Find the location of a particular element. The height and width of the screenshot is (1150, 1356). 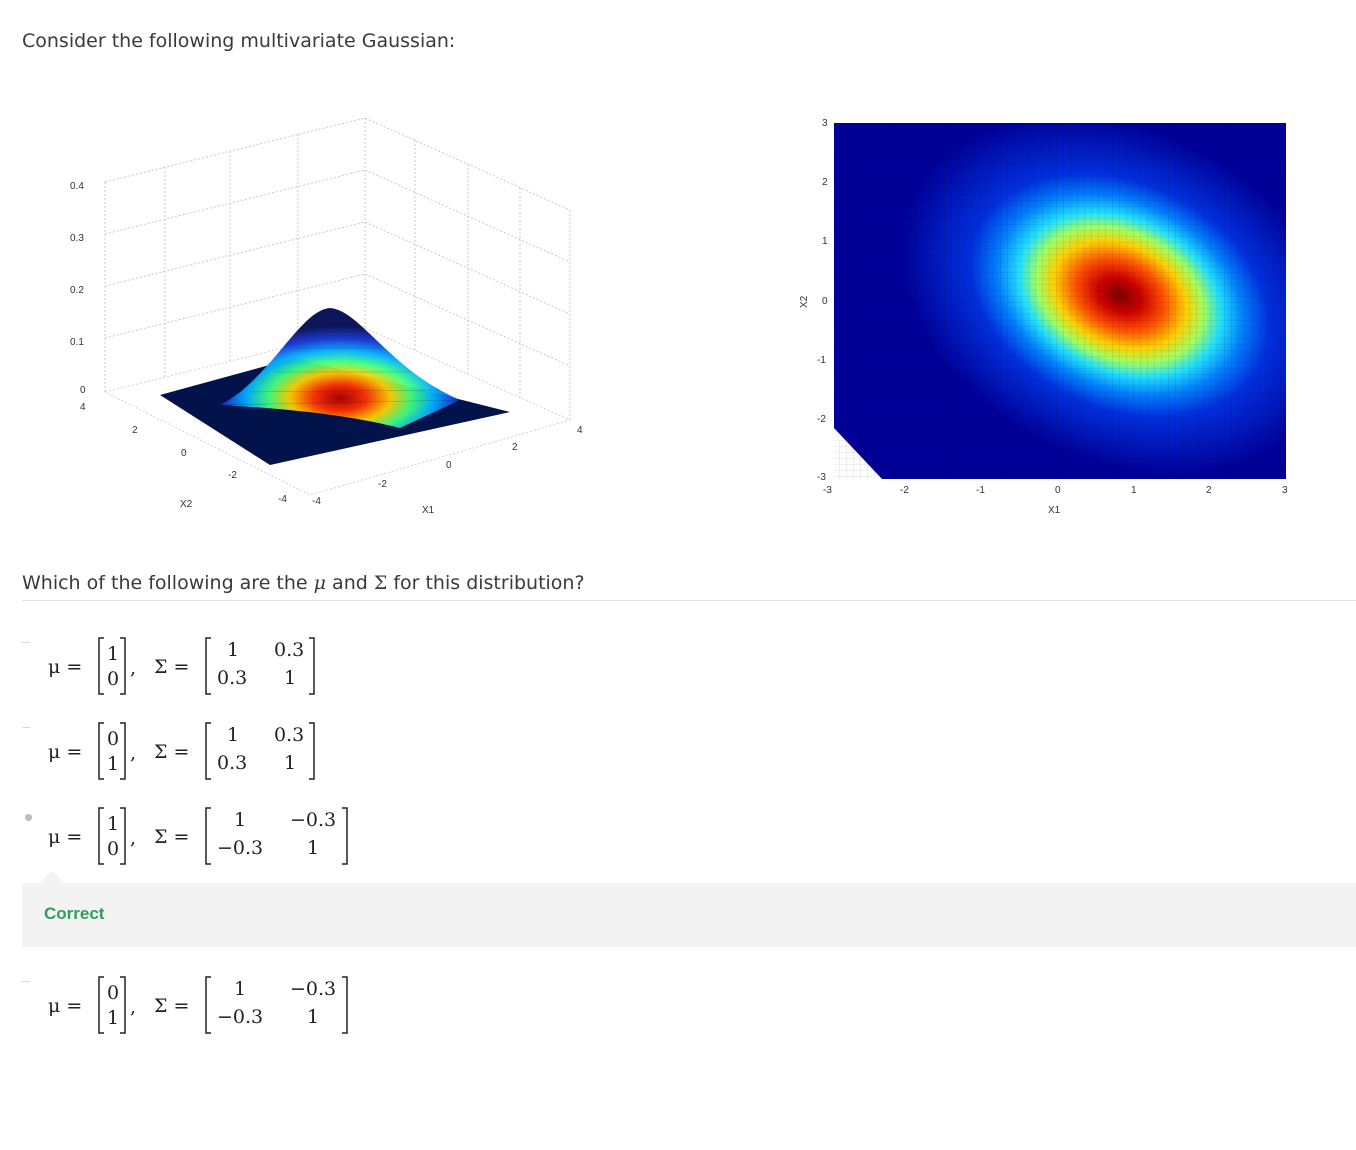

y-tick: 2 is located at coordinates (825, 182).